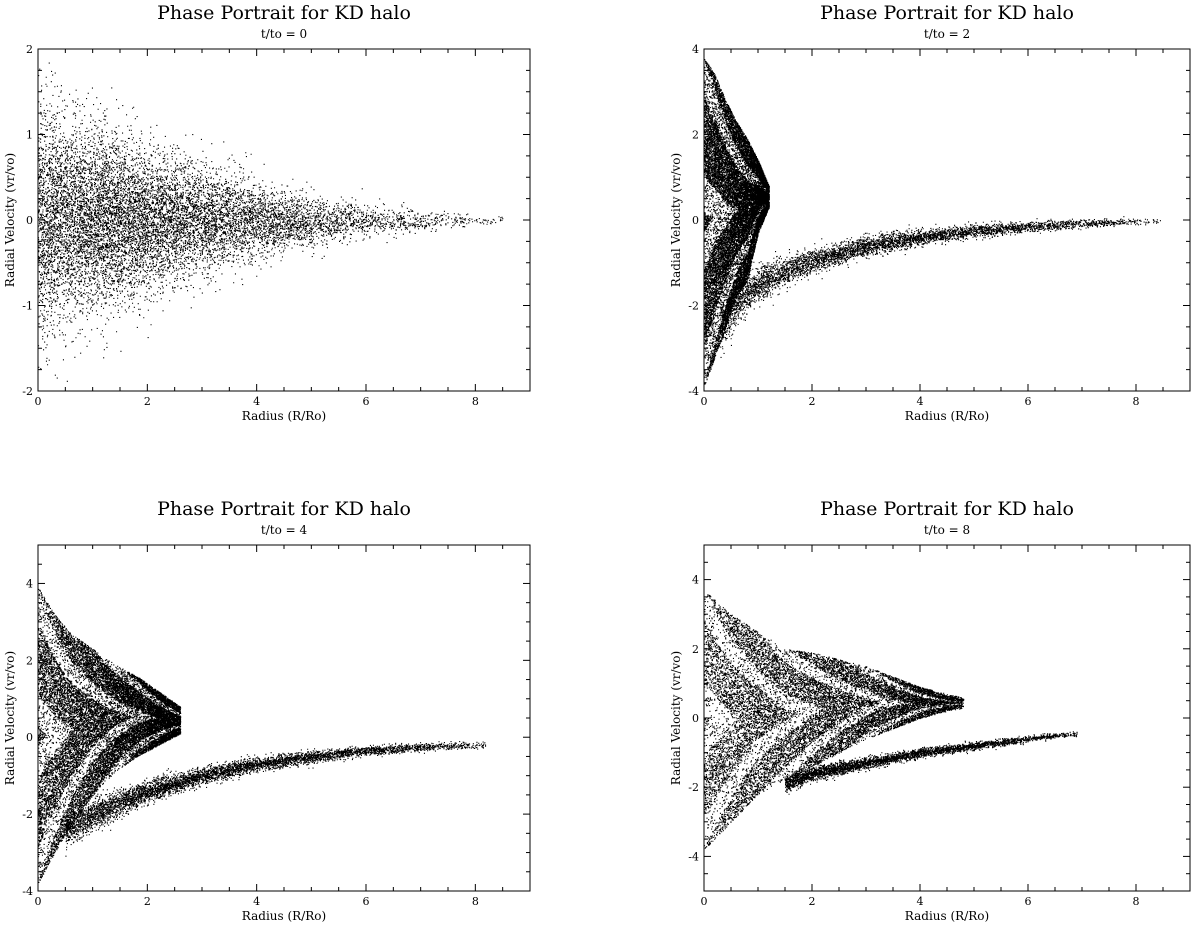 Image resolution: width=1198 pixels, height=930 pixels. Describe the element at coordinates (284, 530) in the screenshot. I see `chart-subtitle: t/to = 4` at that location.